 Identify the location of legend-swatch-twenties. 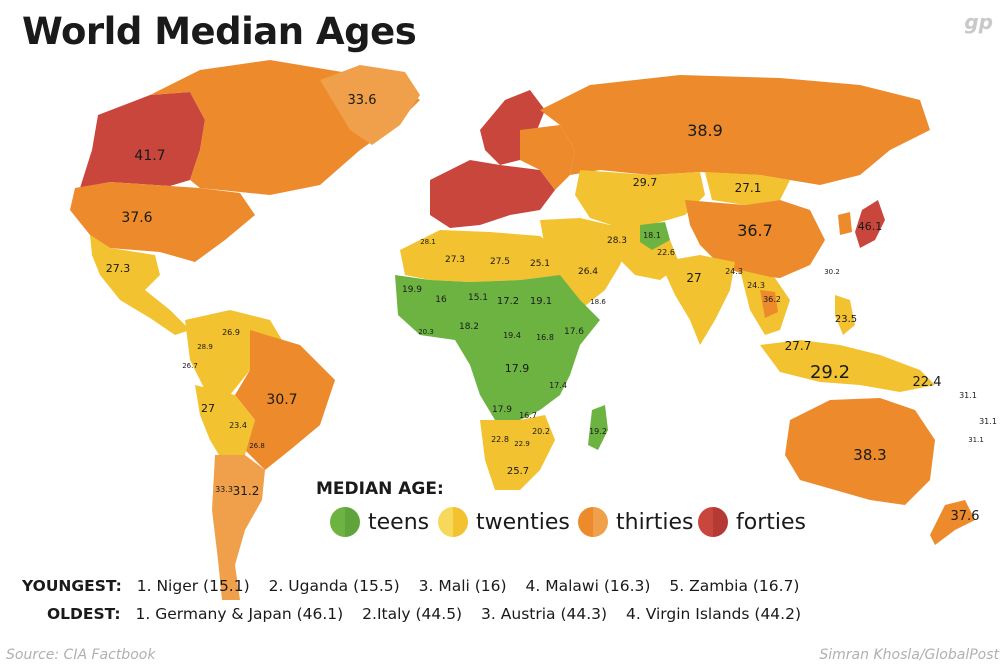
(453, 522).